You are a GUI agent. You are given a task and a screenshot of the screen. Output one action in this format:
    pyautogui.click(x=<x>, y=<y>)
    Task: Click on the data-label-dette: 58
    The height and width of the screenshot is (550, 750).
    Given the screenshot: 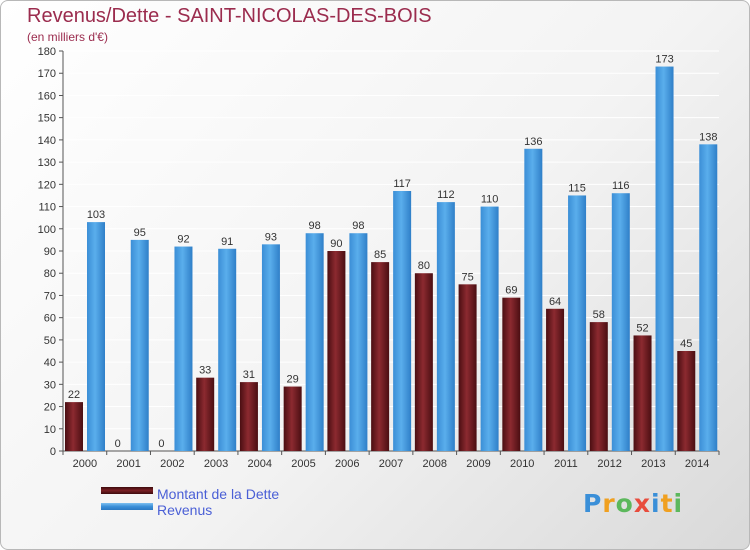 What is the action you would take?
    pyautogui.click(x=599, y=315)
    